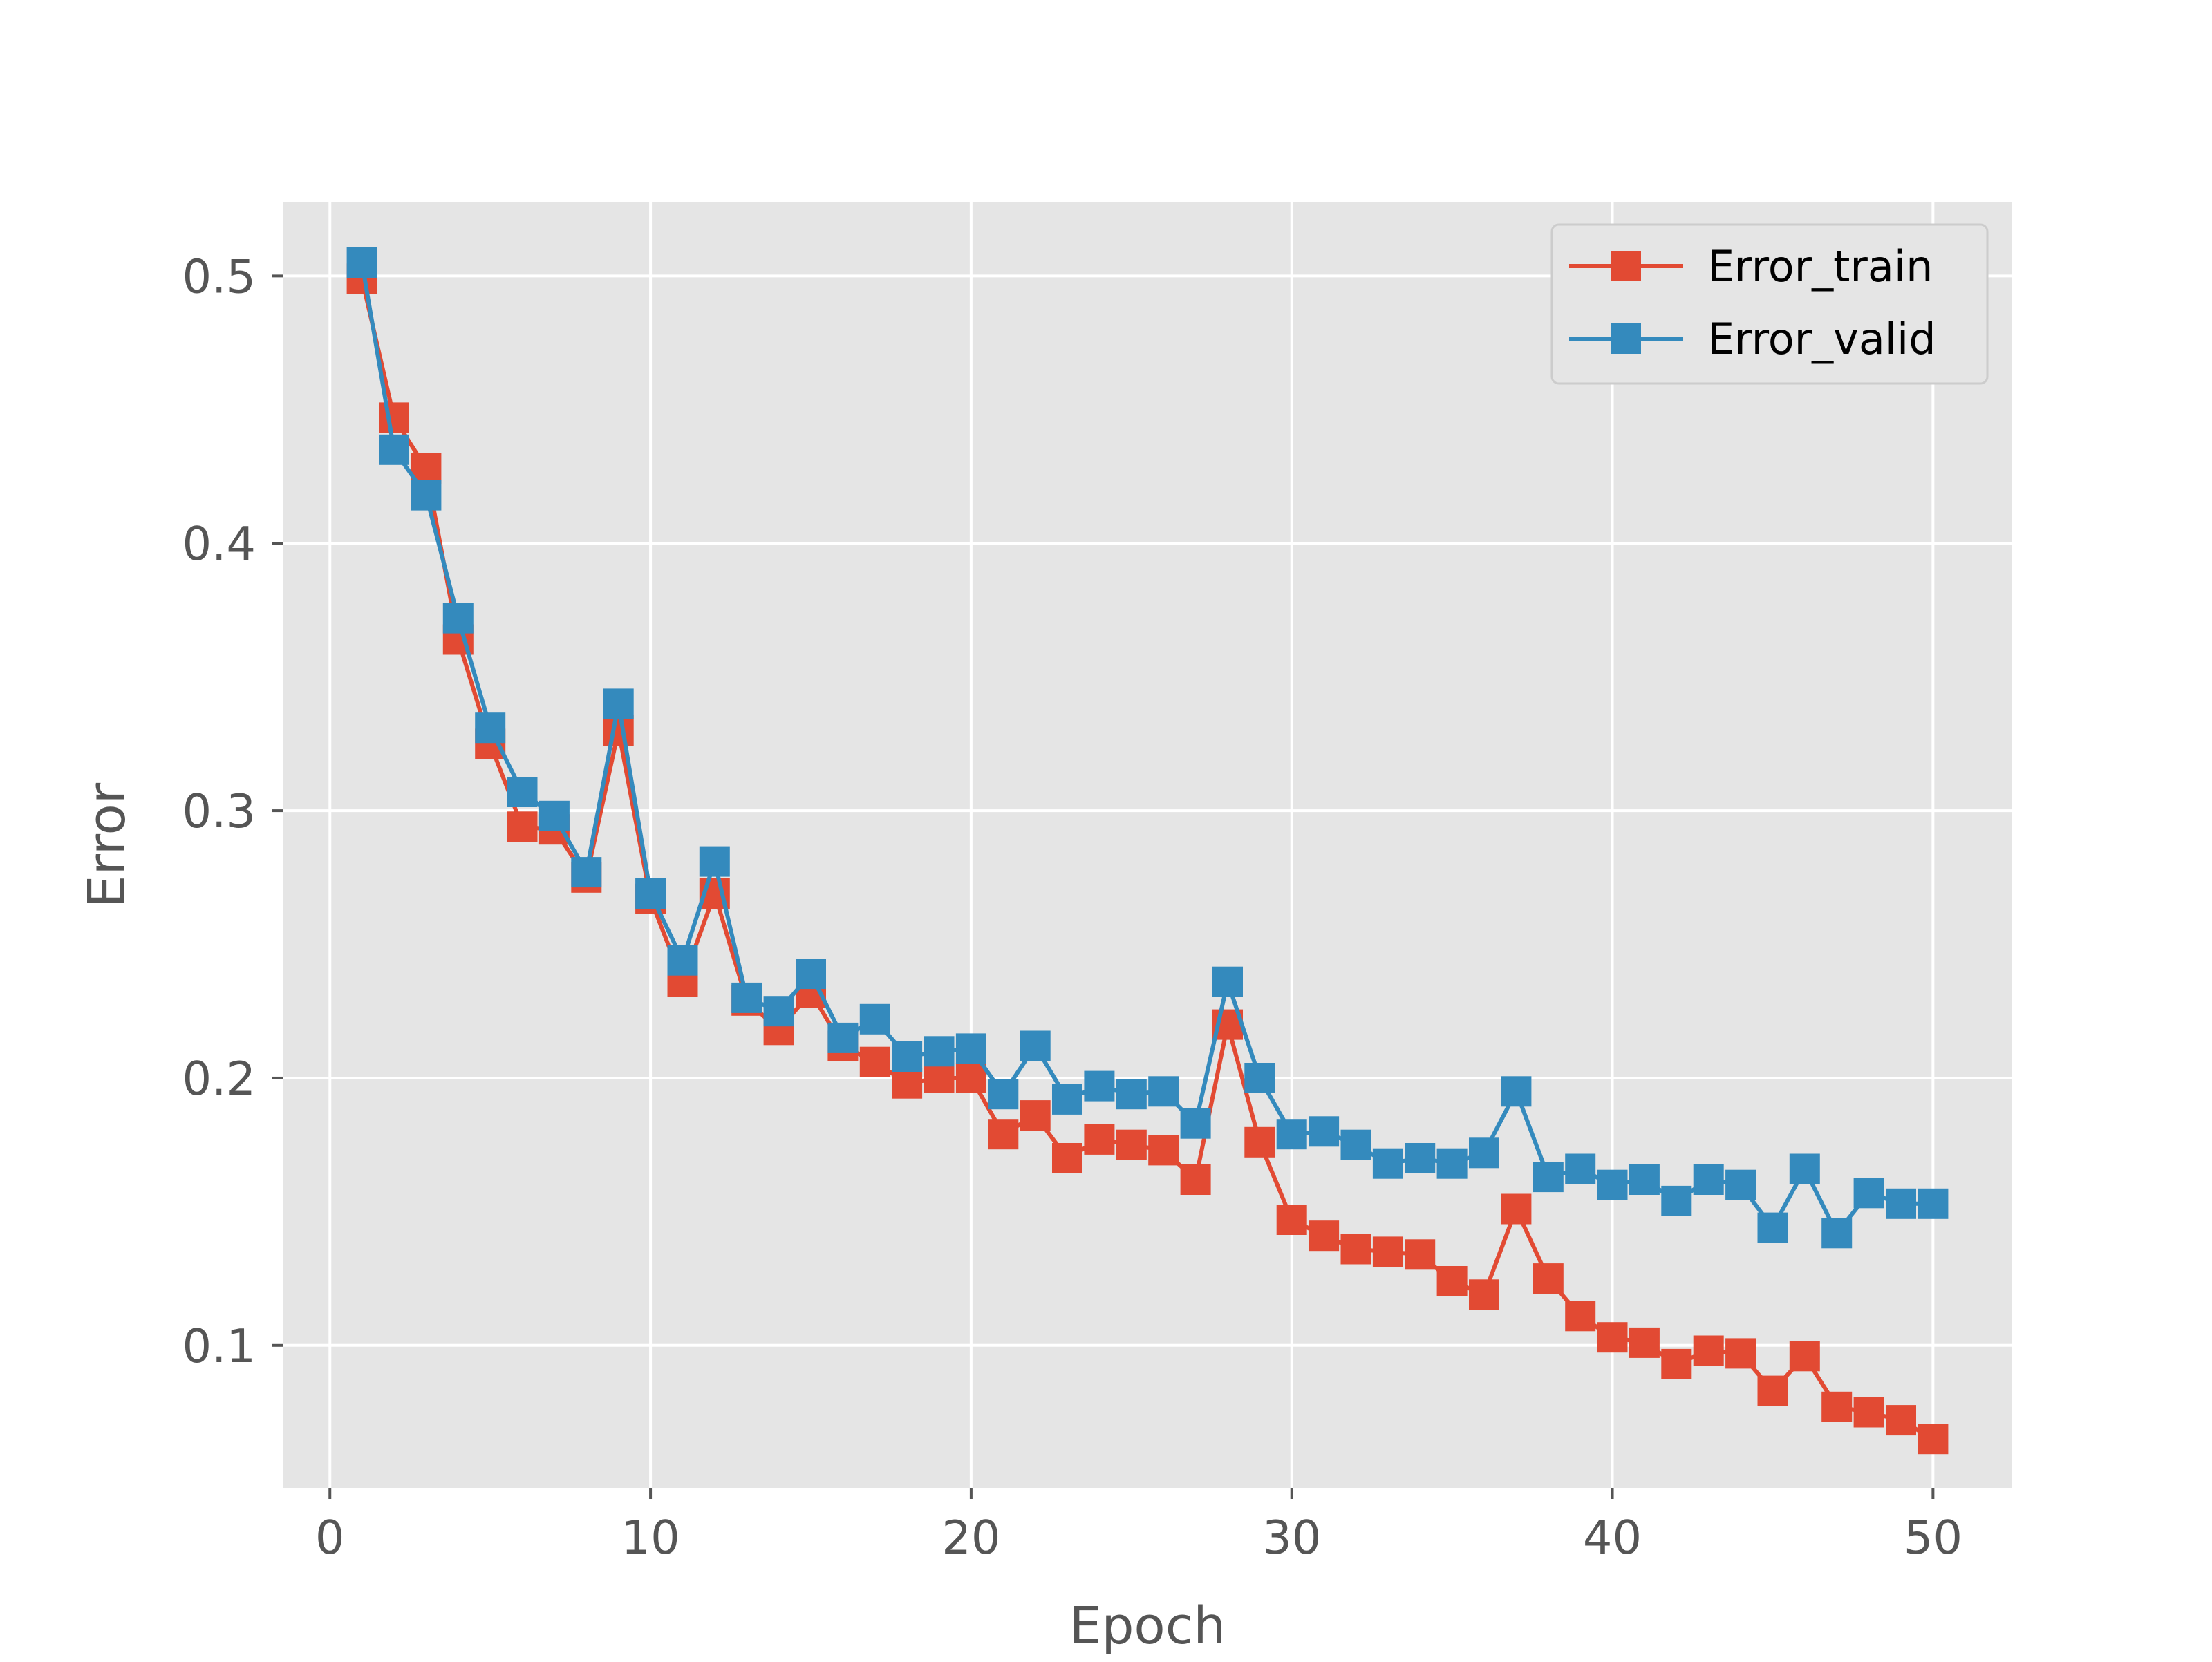 This screenshot has width=2212, height=1662. What do you see at coordinates (1291, 1538) in the screenshot?
I see `x-tick-label: 30` at bounding box center [1291, 1538].